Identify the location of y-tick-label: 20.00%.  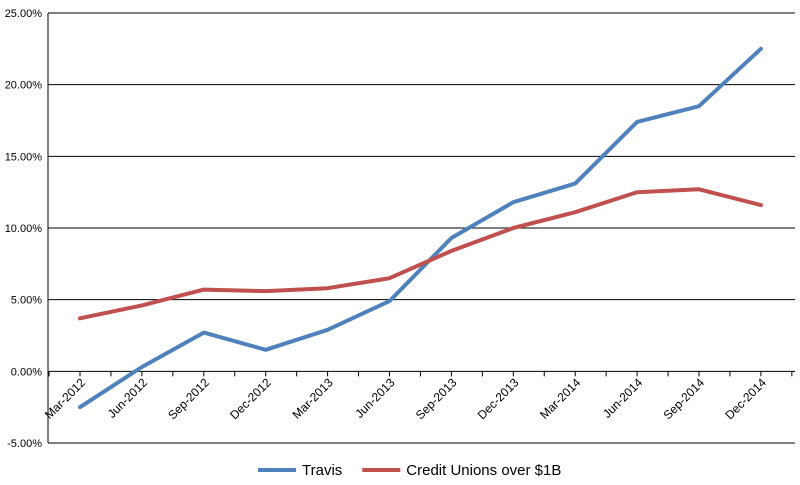
(24, 86).